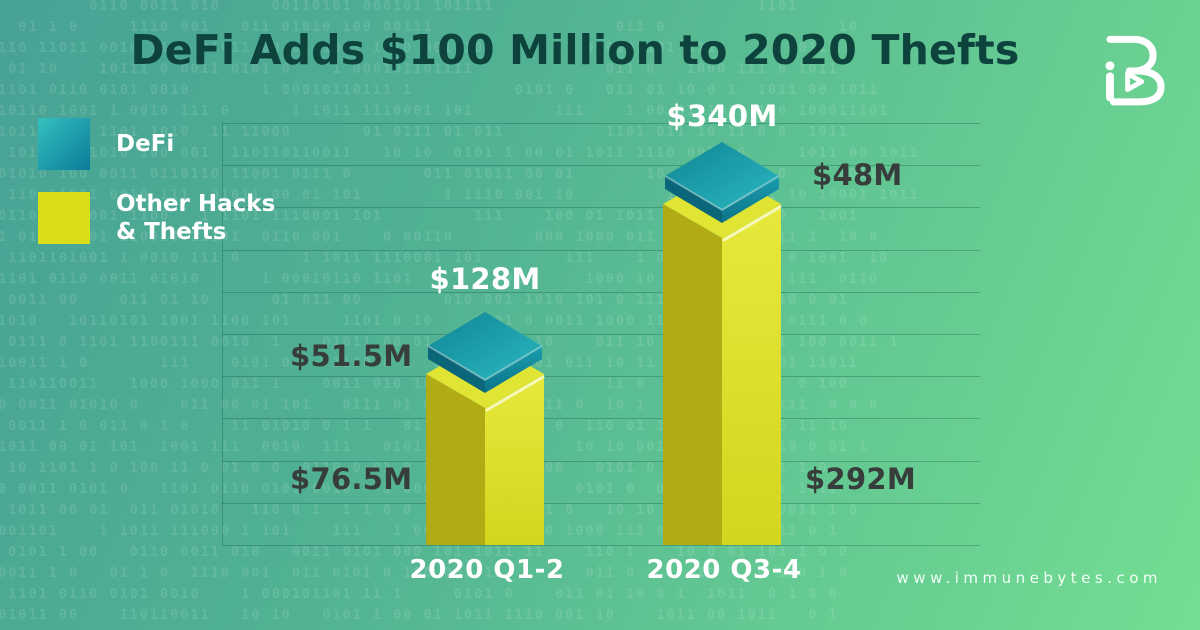 This screenshot has height=630, width=1200. What do you see at coordinates (514, 459) in the screenshot?
I see `bar-q1-2-other-right-face` at bounding box center [514, 459].